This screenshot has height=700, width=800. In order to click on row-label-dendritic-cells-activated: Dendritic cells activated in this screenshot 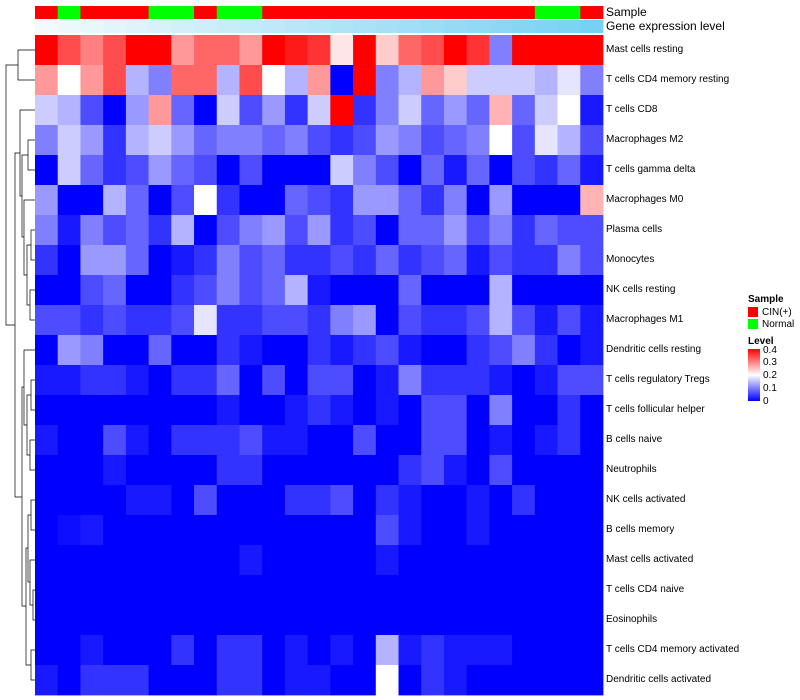, I will do `click(659, 679)`.